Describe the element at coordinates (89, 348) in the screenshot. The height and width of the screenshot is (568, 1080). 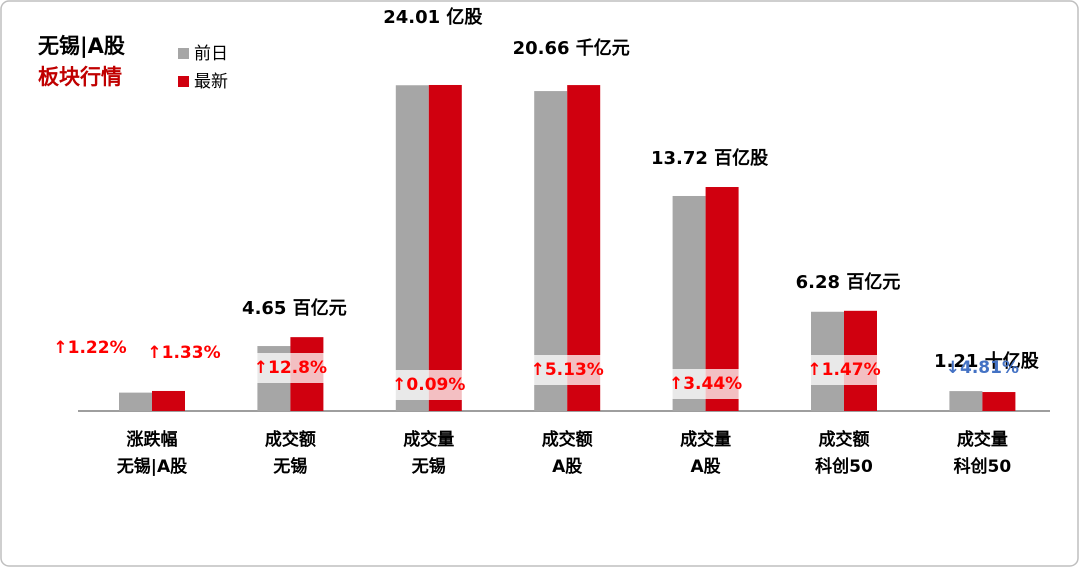
I see `change-label: ↑1.22%` at that location.